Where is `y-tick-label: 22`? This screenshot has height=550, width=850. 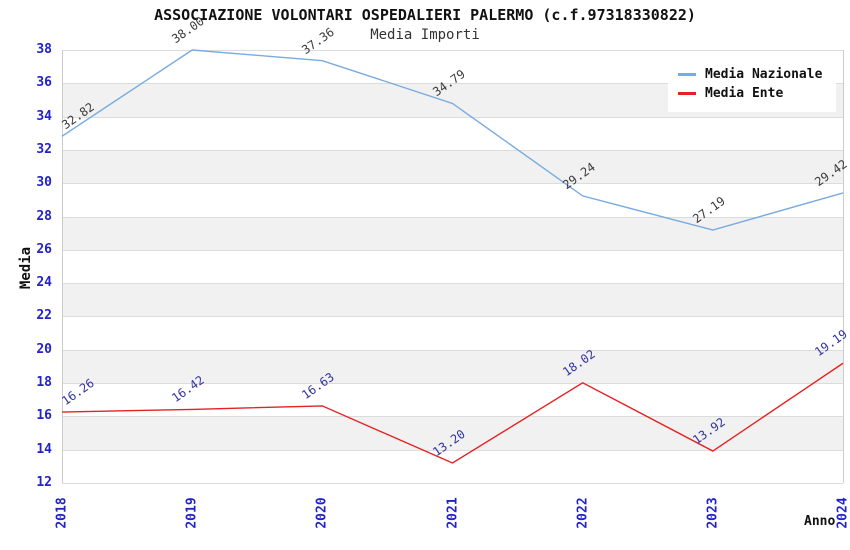 y-tick-label: 22 is located at coordinates (44, 316).